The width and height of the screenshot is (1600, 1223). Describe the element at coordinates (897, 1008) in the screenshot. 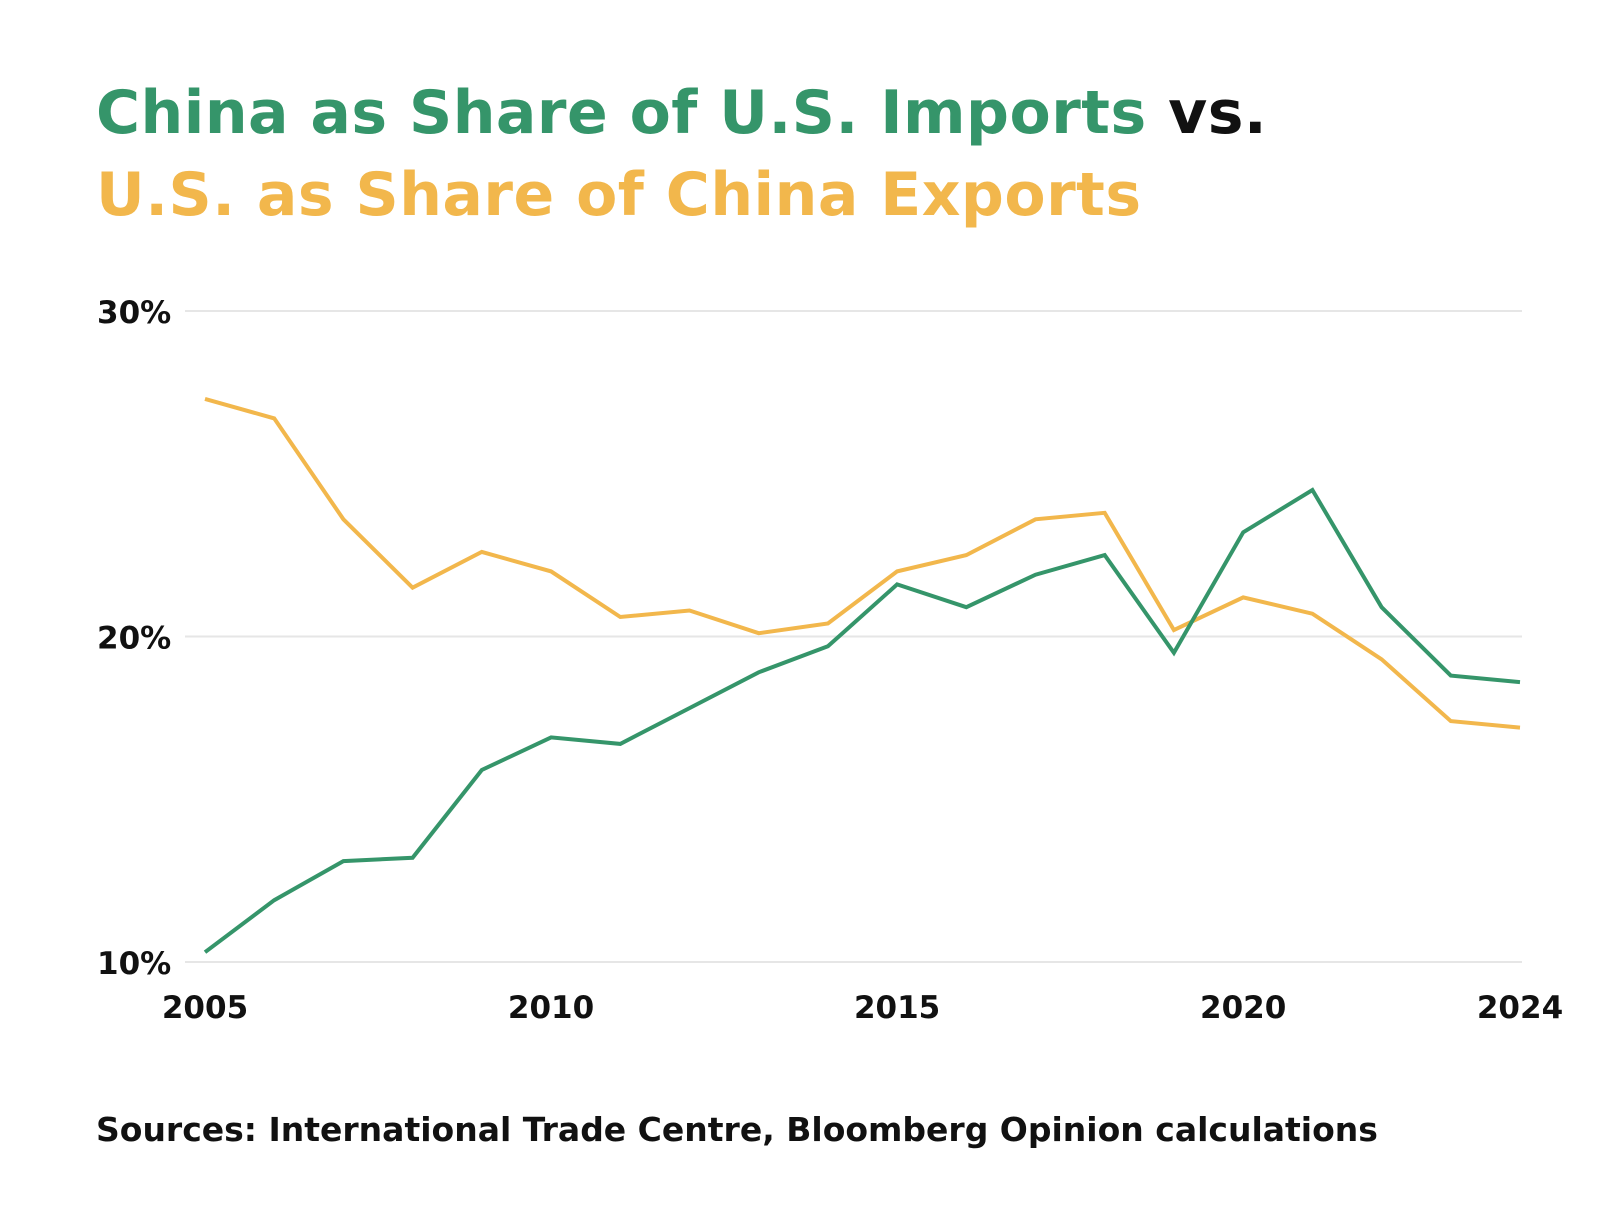

I see `x-tick-label: 2015` at that location.